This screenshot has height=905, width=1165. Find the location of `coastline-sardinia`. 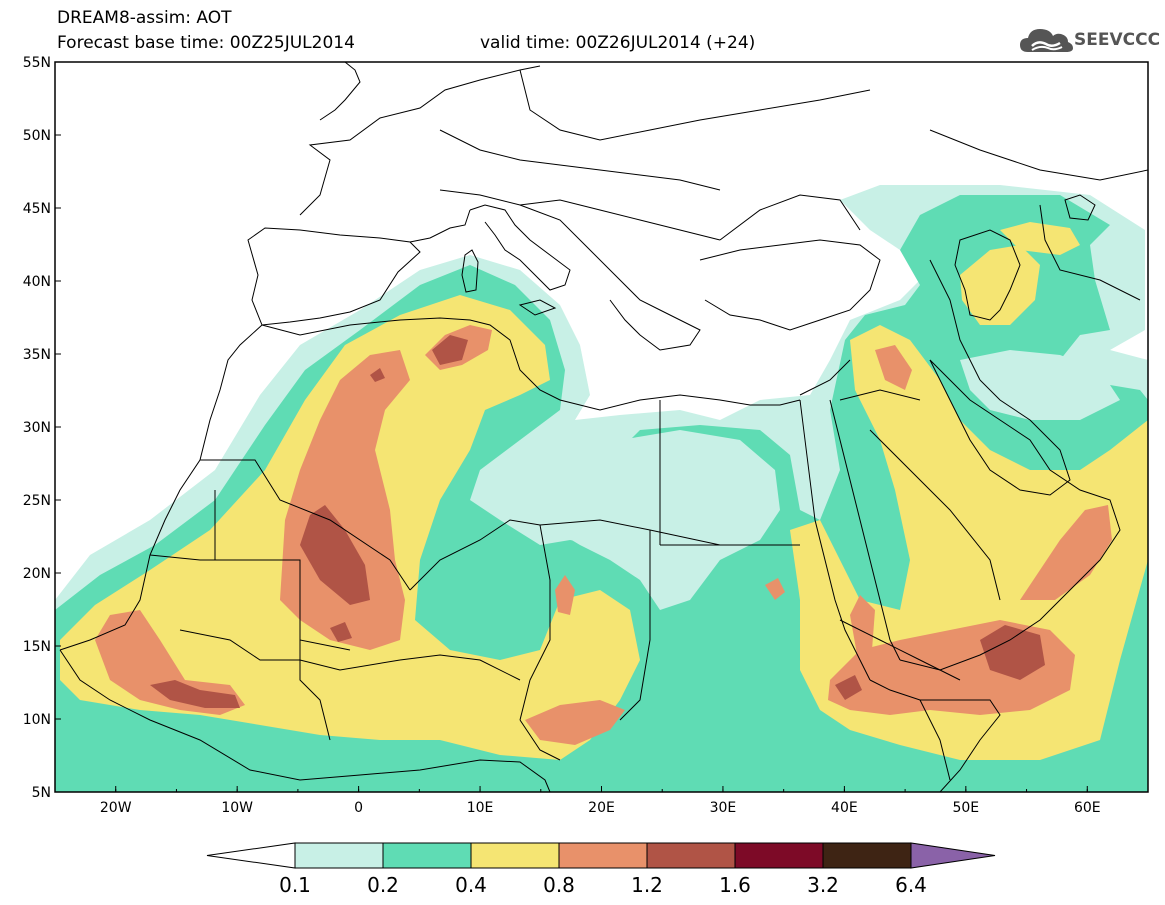

coastline-sardinia is located at coordinates (470, 271).